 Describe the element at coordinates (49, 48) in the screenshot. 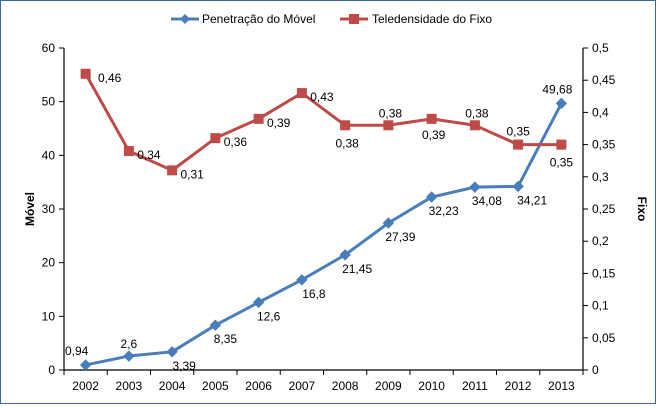

I see `left-tick-label: 60` at that location.